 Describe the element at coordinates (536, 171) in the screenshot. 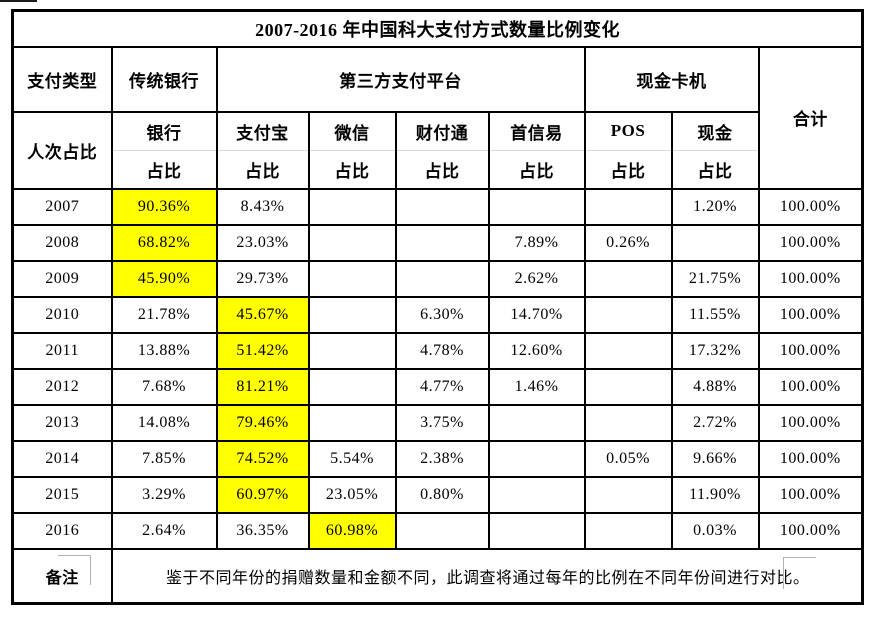

I see `header-paypalm-line2: 占比` at that location.